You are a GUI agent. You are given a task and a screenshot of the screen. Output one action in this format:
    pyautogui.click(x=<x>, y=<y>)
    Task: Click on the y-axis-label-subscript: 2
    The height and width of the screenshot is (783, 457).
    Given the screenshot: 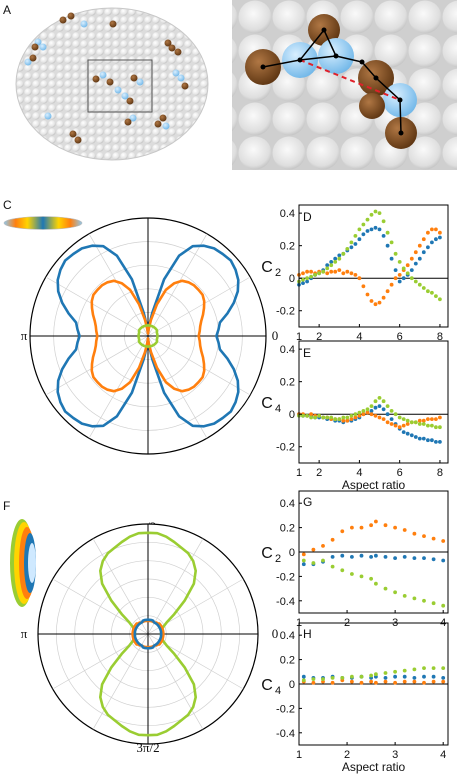 What is the action you would take?
    pyautogui.click(x=278, y=559)
    